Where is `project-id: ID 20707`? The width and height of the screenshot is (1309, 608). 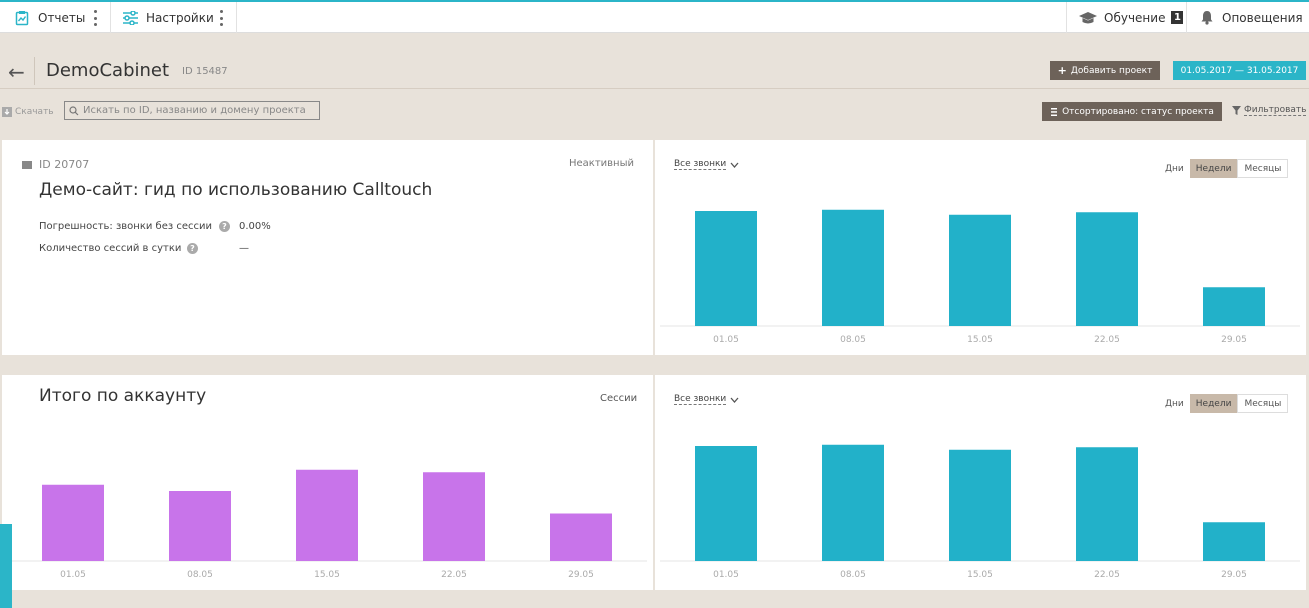
project-id: ID 20707 is located at coordinates (64, 164).